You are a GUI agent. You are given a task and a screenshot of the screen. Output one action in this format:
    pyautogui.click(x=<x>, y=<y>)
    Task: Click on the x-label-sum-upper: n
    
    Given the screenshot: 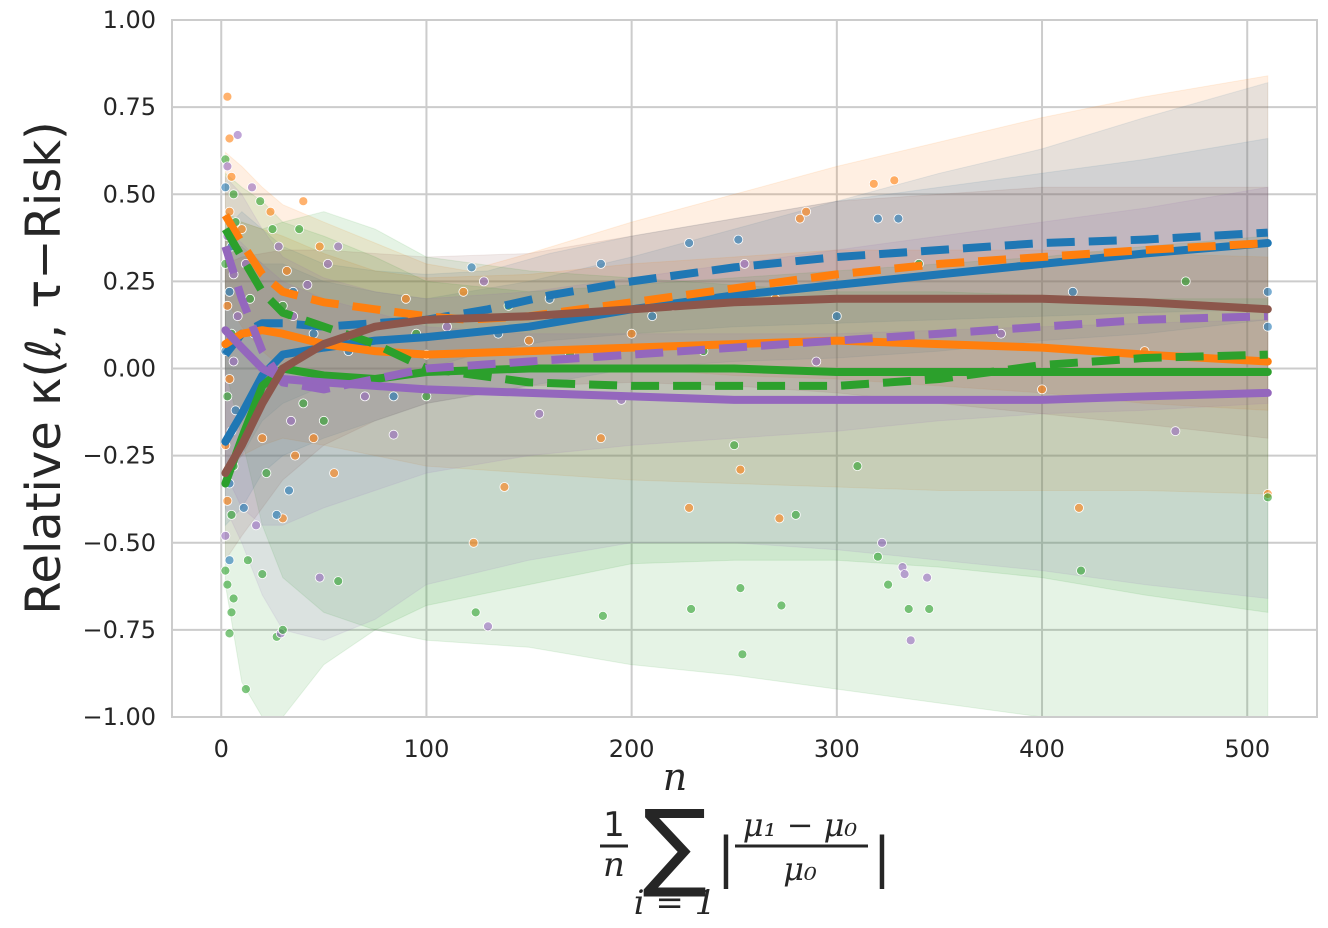 What is the action you would take?
    pyautogui.click(x=675, y=777)
    